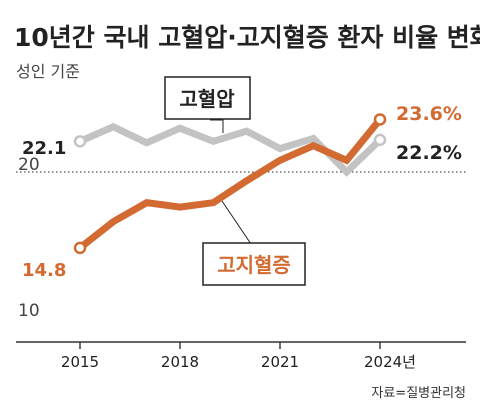  What do you see at coordinates (418, 393) in the screenshot?
I see `source-note: 자료=질병관리청` at bounding box center [418, 393].